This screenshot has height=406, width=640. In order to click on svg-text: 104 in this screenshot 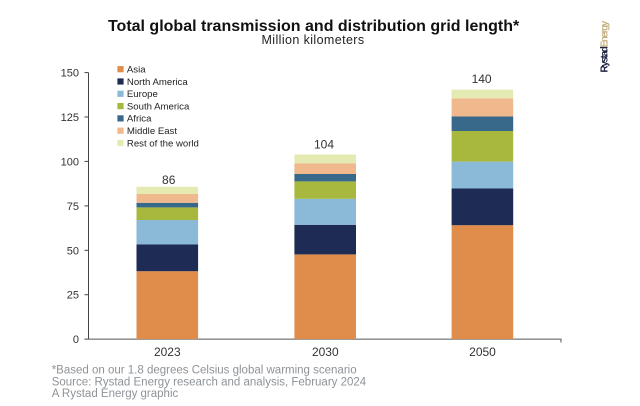, I will do `click(324, 145)`.